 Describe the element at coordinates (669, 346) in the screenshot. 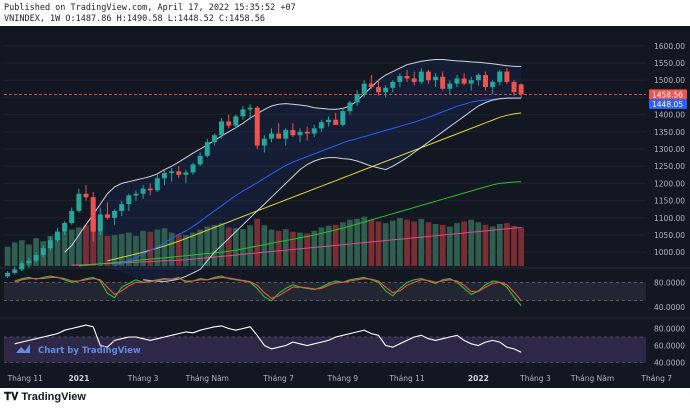

I see `mfi-y-tick-label: 60.0000` at that location.